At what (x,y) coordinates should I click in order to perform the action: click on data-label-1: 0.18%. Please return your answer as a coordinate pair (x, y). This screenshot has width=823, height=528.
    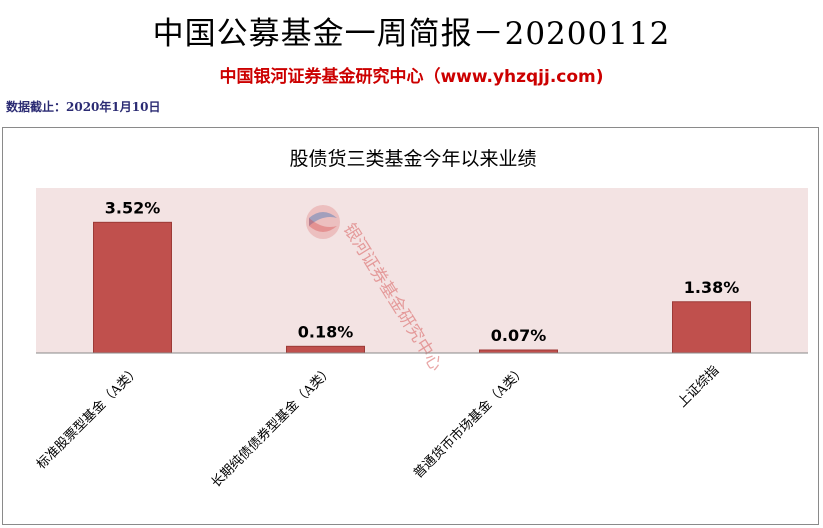
    Looking at the image, I should click on (326, 331).